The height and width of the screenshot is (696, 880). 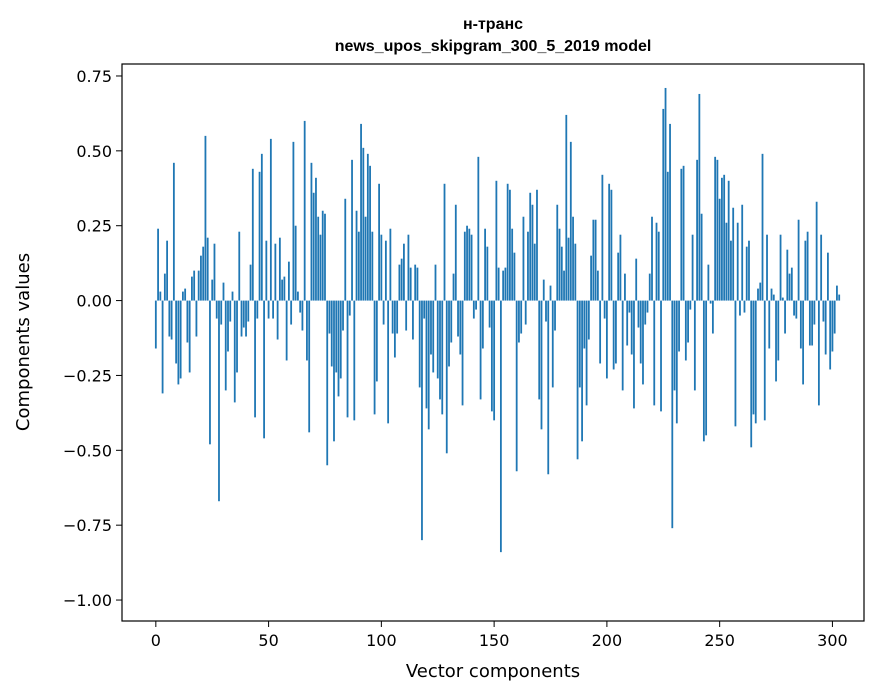 I want to click on y-tick-label: −0.75, so click(x=87, y=525).